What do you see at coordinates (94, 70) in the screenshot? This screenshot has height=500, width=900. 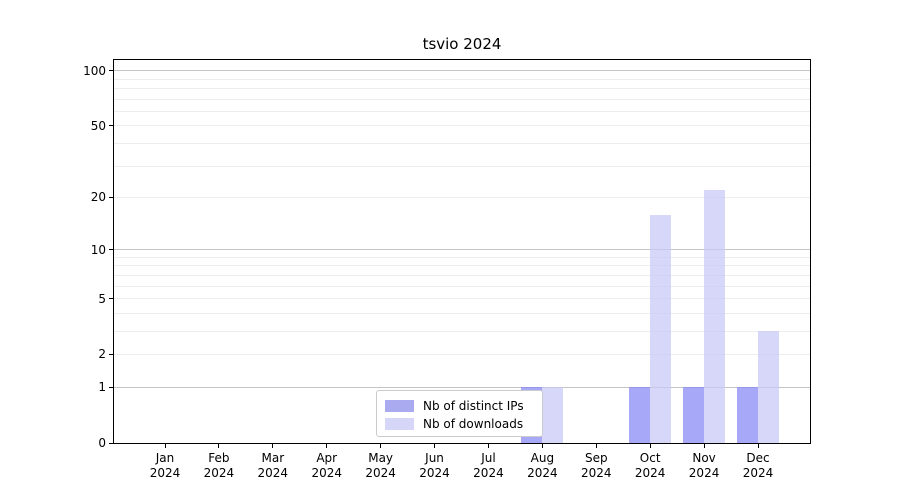 I see `y-tick-label: 100` at bounding box center [94, 70].